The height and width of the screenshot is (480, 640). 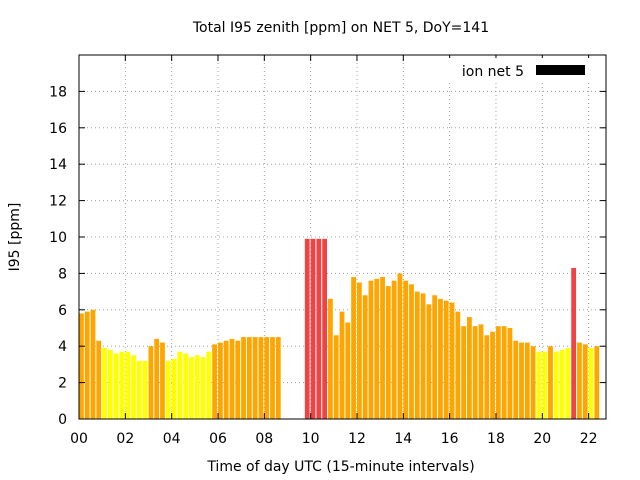 I want to click on legend: ion net 5, so click(x=523, y=70).